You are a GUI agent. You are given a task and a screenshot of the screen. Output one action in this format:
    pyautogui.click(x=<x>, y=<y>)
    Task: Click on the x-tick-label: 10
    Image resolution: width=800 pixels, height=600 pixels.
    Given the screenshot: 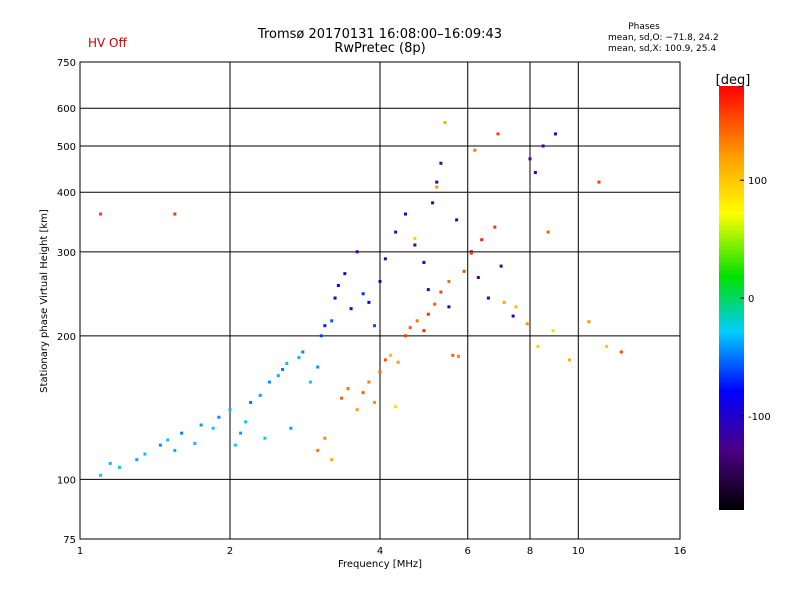 What is the action you would take?
    pyautogui.click(x=578, y=551)
    